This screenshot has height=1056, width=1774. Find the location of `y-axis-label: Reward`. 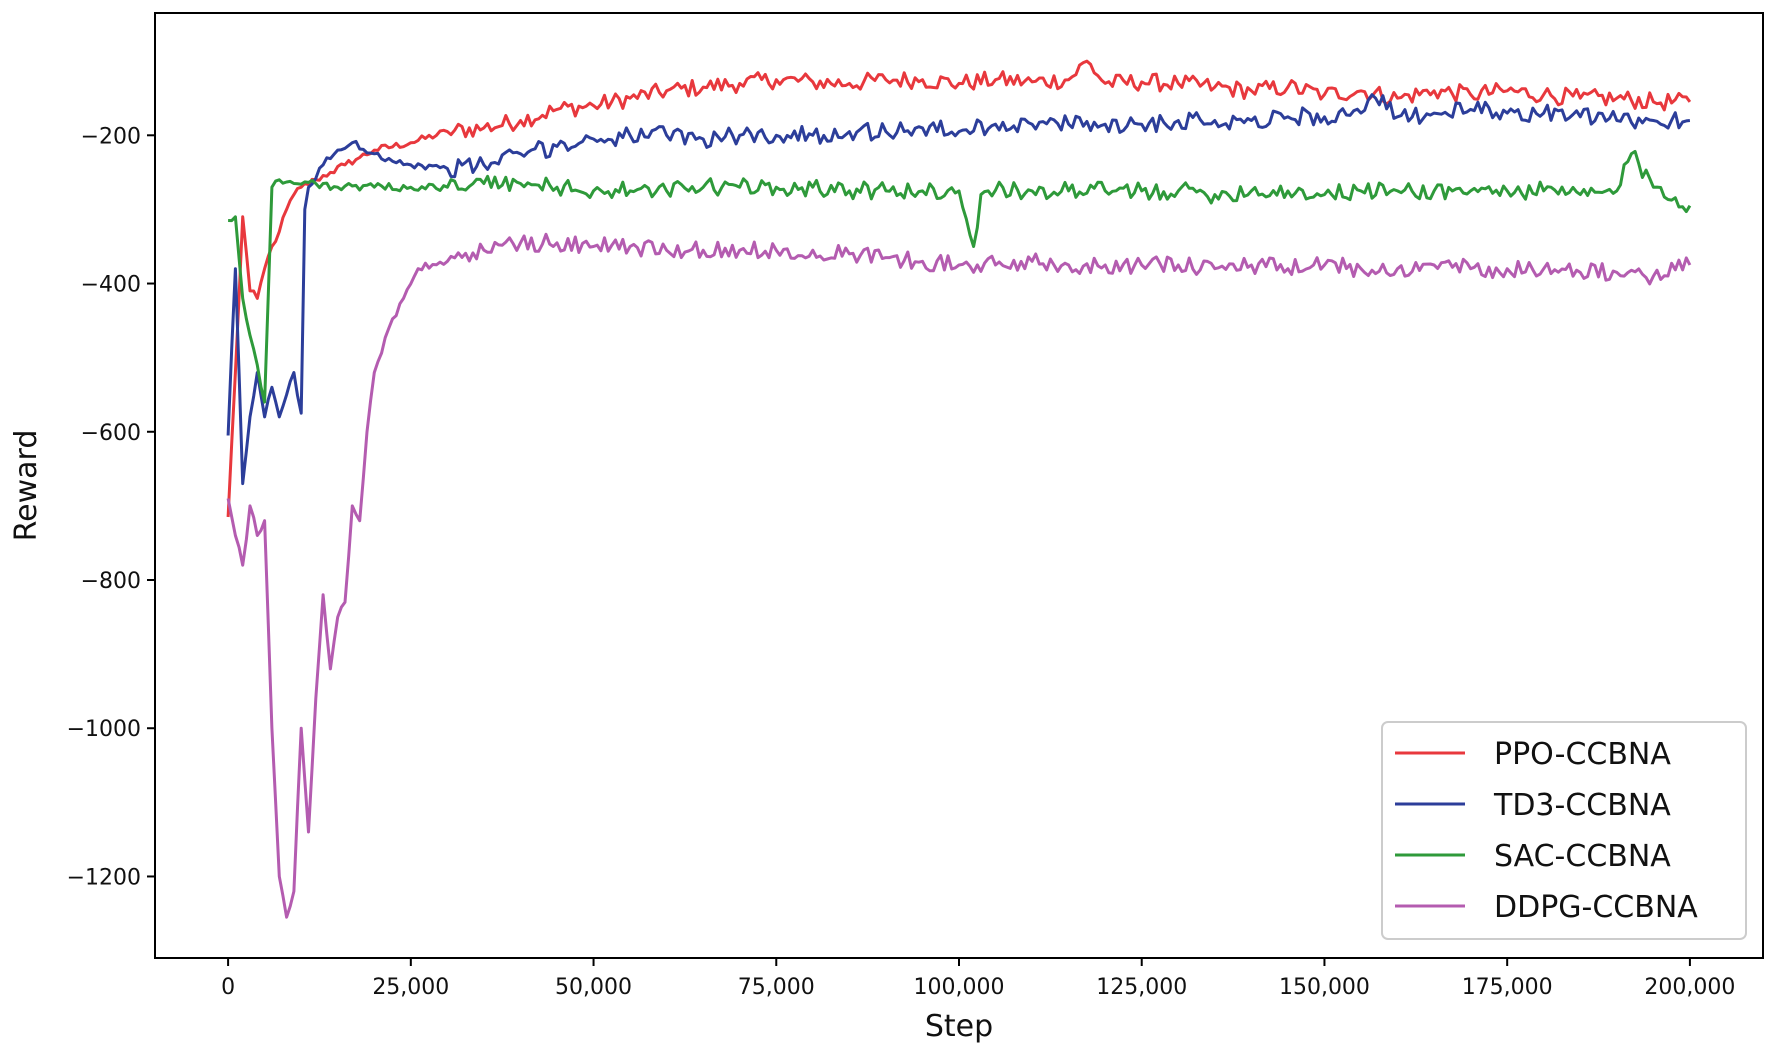

y-axis-label: Reward is located at coordinates (26, 486).